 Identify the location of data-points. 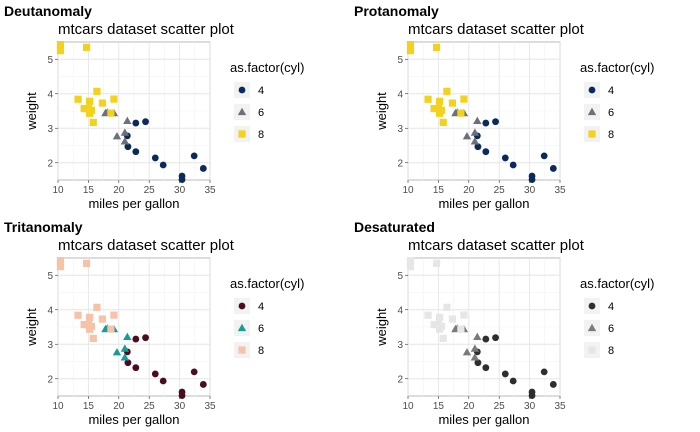
(481, 328).